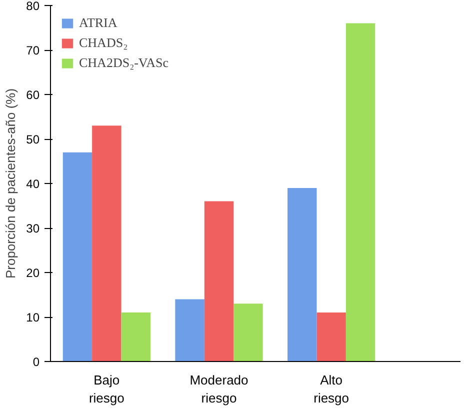 The width and height of the screenshot is (470, 413). Describe the element at coordinates (10, 183) in the screenshot. I see `y-axis-title: Proporción de pacientes-año (%)` at that location.